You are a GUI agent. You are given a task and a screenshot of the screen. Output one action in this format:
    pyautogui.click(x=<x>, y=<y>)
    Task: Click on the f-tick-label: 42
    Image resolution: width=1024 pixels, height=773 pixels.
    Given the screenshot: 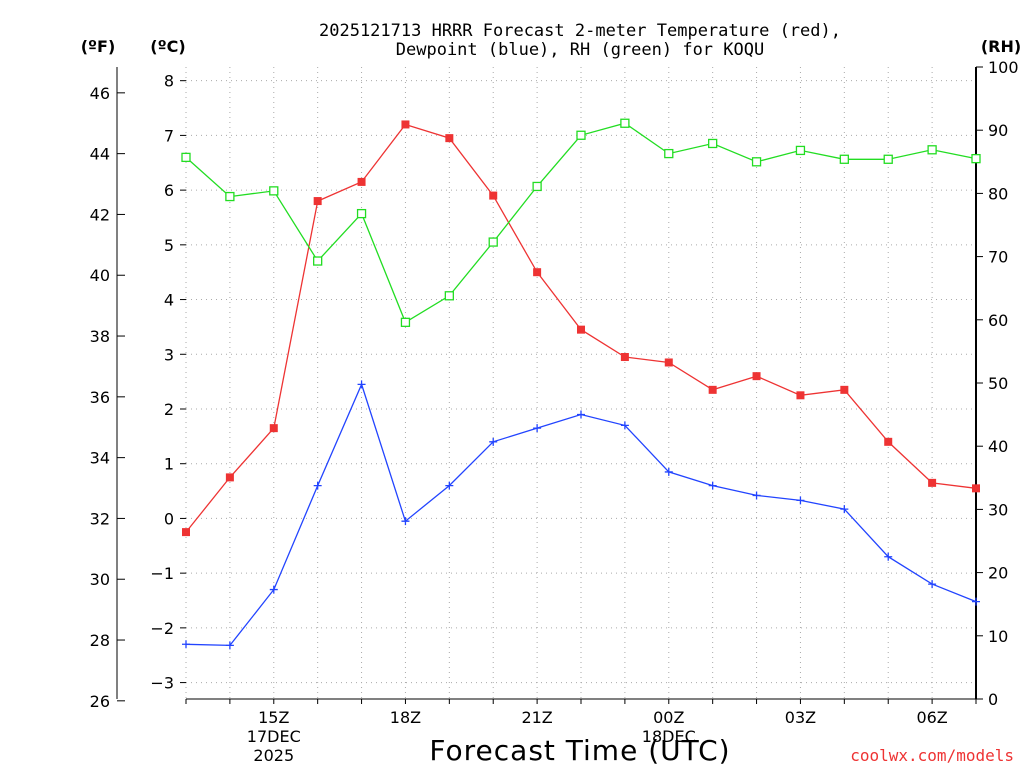 What is the action you would take?
    pyautogui.click(x=100, y=214)
    